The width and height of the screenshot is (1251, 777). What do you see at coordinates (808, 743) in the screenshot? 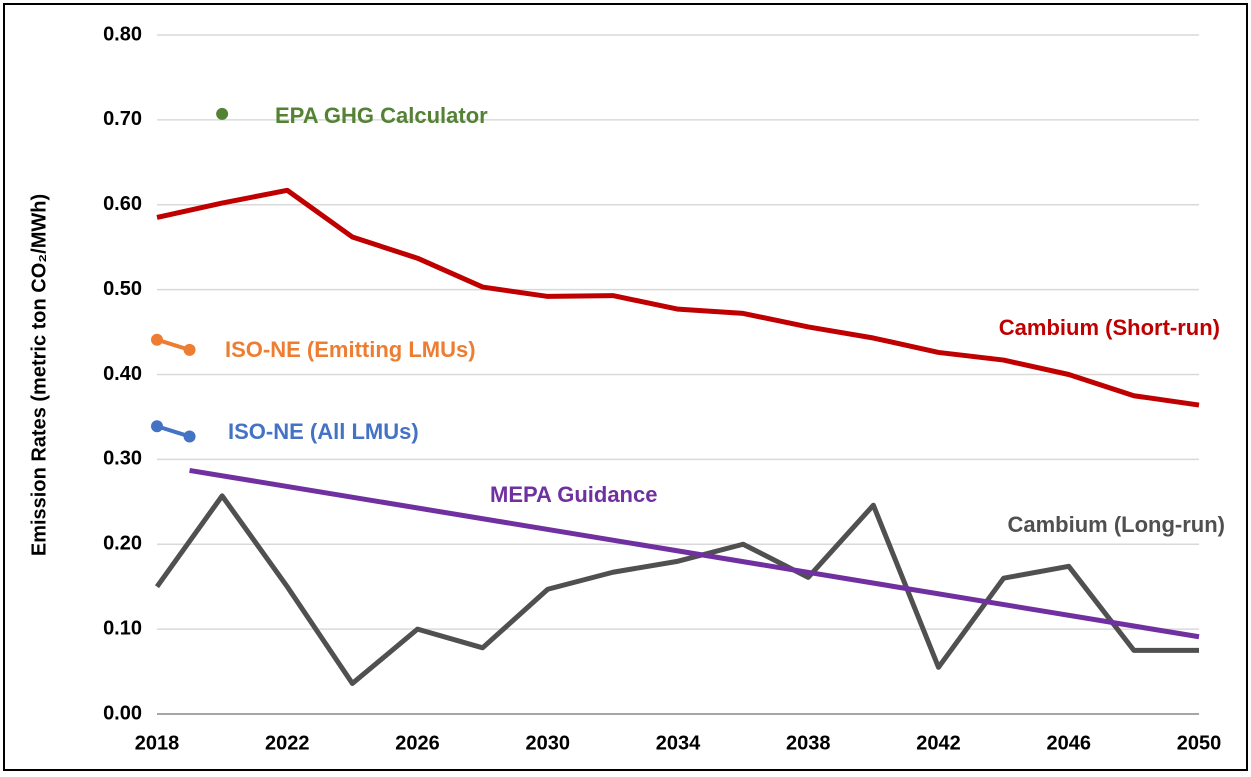
I see `x-tick-label: 2038` at bounding box center [808, 743].